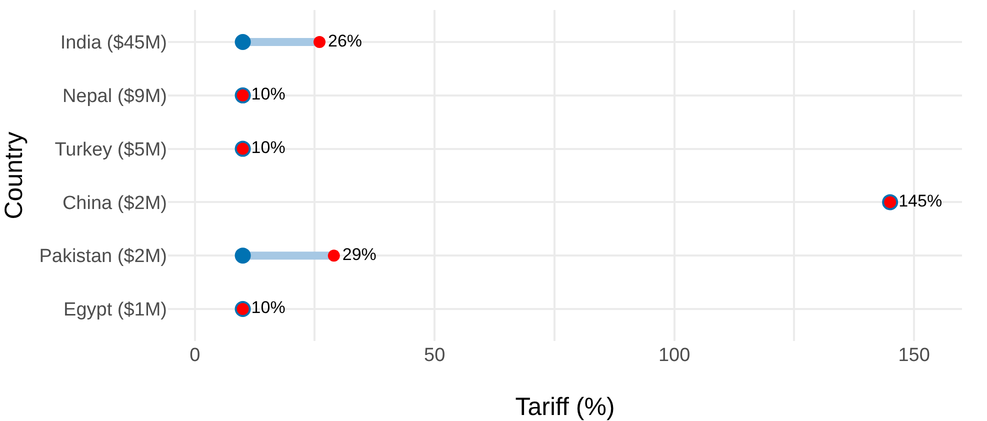 The width and height of the screenshot is (987, 421). I want to click on x-tick-label: 0, so click(195, 355).